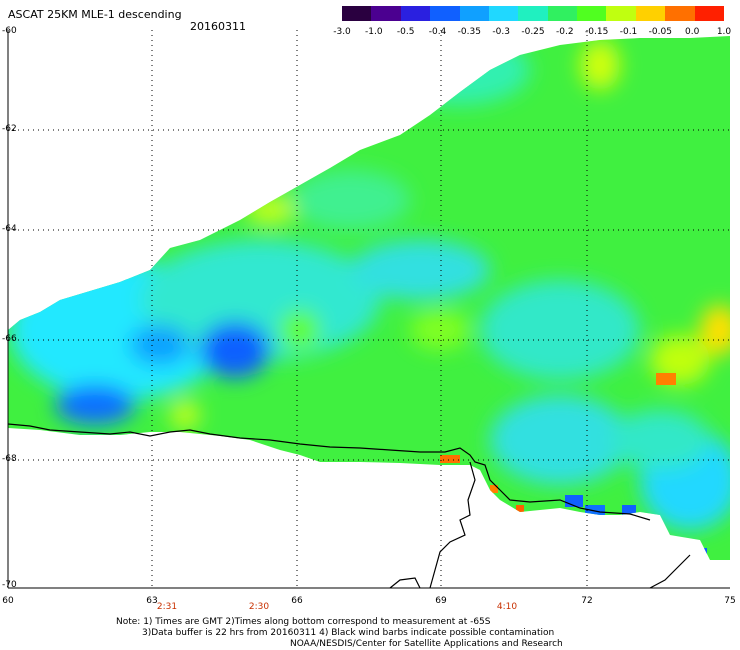  Describe the element at coordinates (167, 607) in the screenshot. I see `time-label: 2:31` at that location.